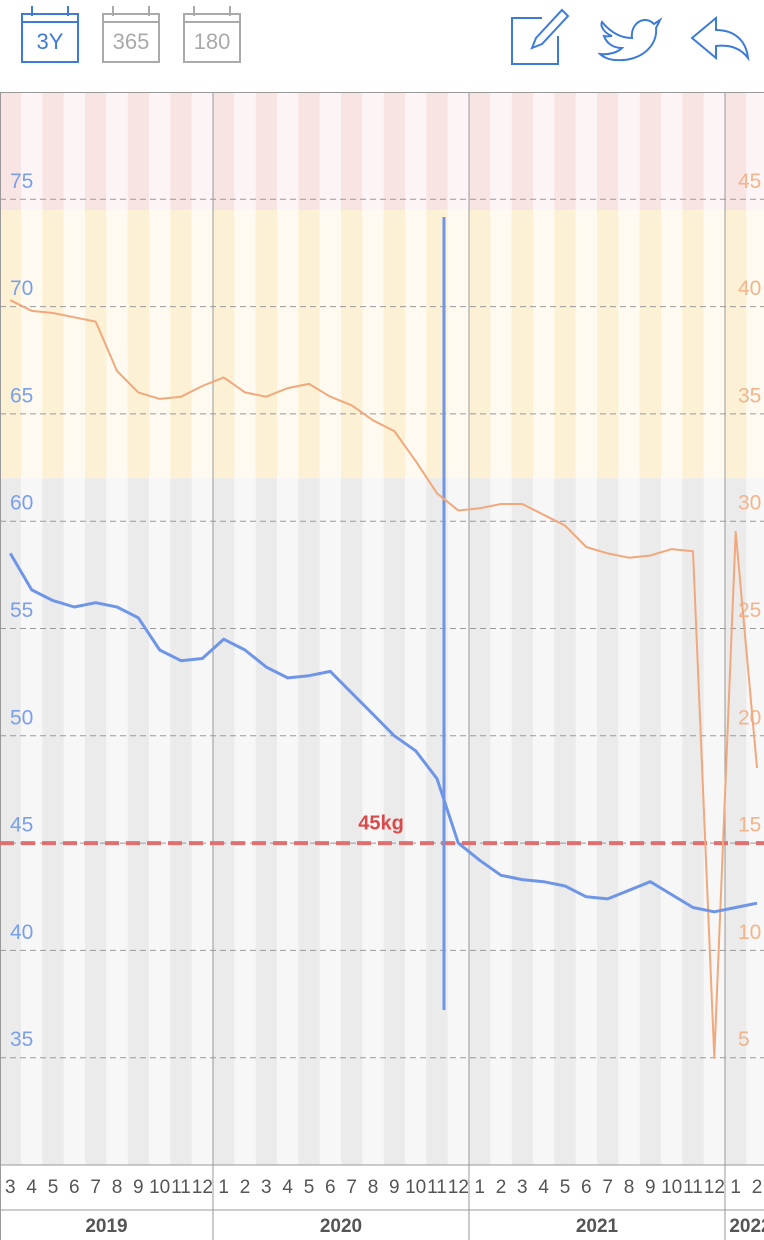  I want to click on y2-tick-label: 45, so click(749, 181).